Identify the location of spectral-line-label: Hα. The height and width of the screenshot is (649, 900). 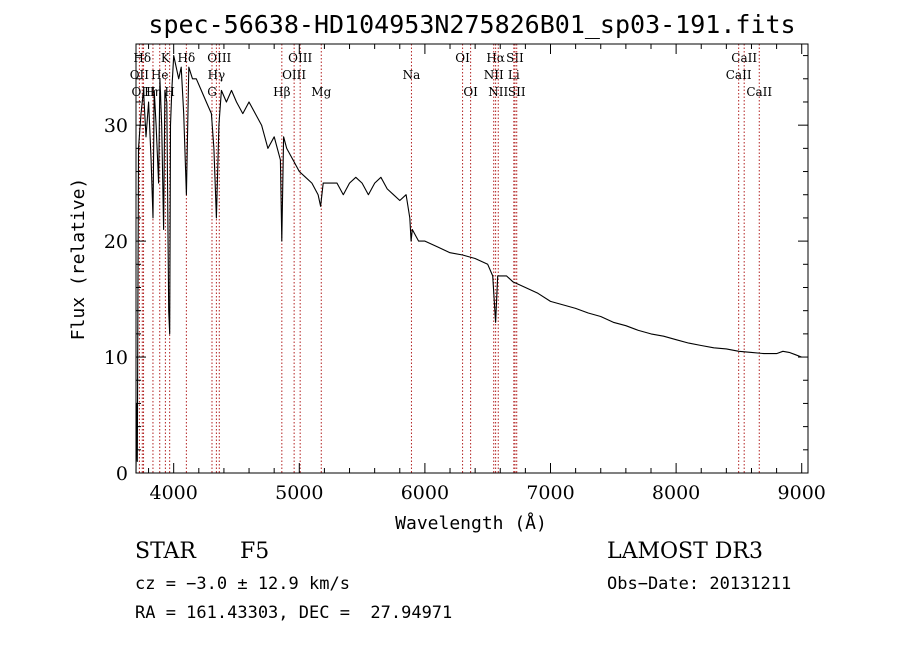
(495, 58).